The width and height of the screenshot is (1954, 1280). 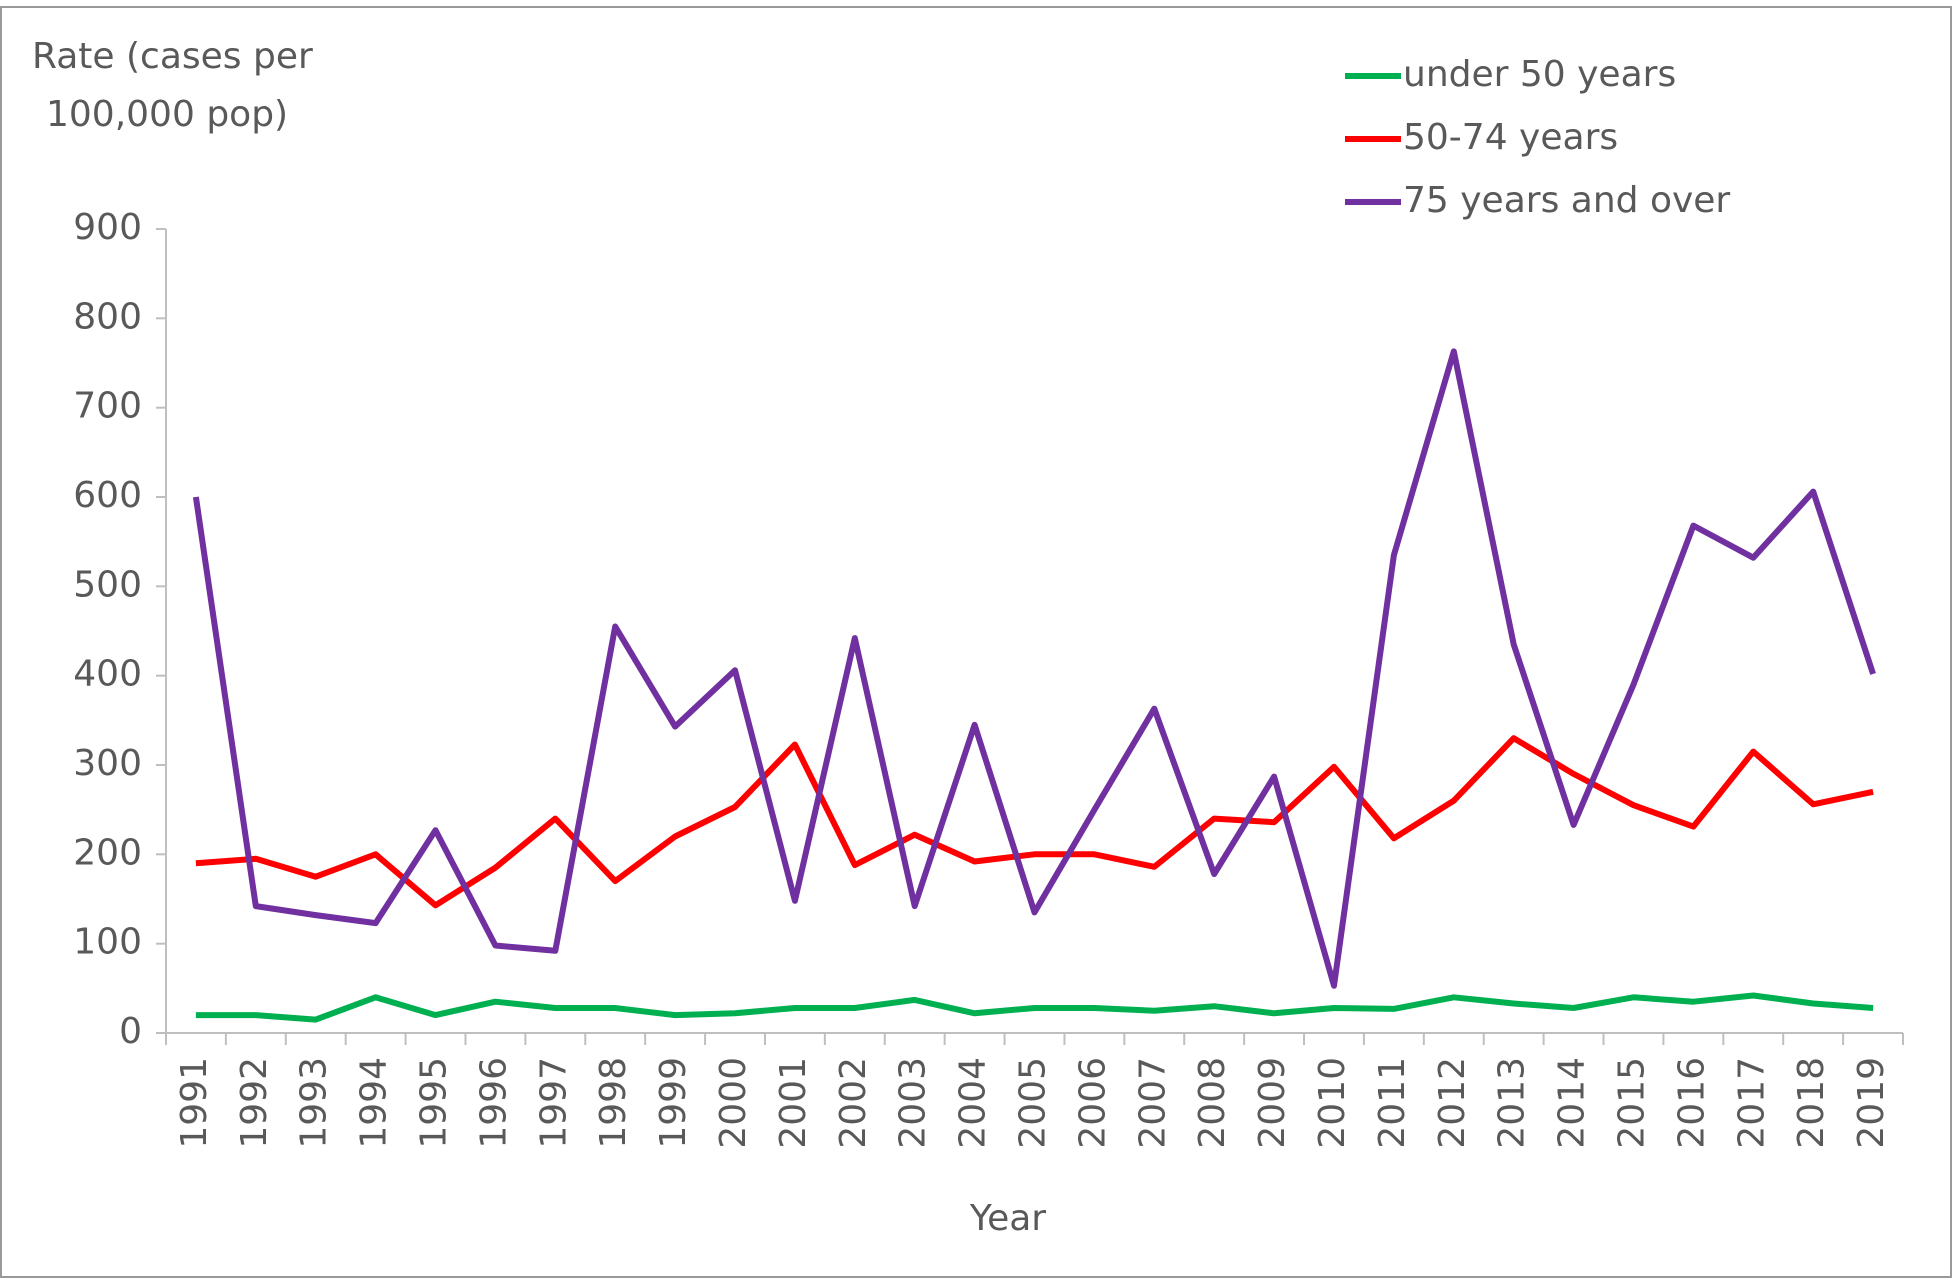 What do you see at coordinates (673, 1103) in the screenshot?
I see `x-tick-label: 1999` at bounding box center [673, 1103].